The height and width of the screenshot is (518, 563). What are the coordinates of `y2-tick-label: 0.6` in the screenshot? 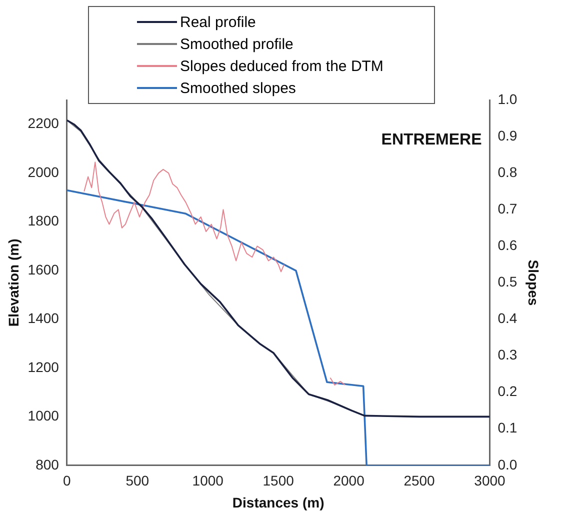 It's located at (508, 245).